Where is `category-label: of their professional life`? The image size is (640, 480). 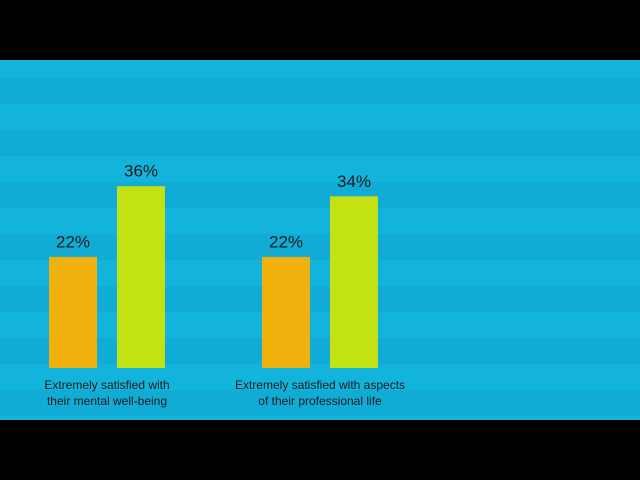
category-label: of their professional life is located at coordinates (320, 401).